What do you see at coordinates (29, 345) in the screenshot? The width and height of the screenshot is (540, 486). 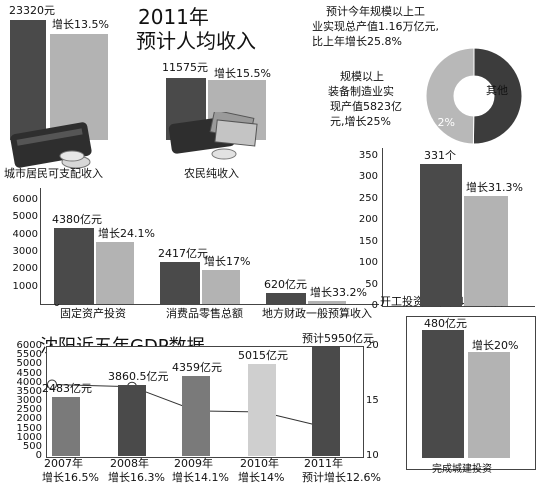 I see `gdp-y-tick-label: 6000` at bounding box center [29, 345].